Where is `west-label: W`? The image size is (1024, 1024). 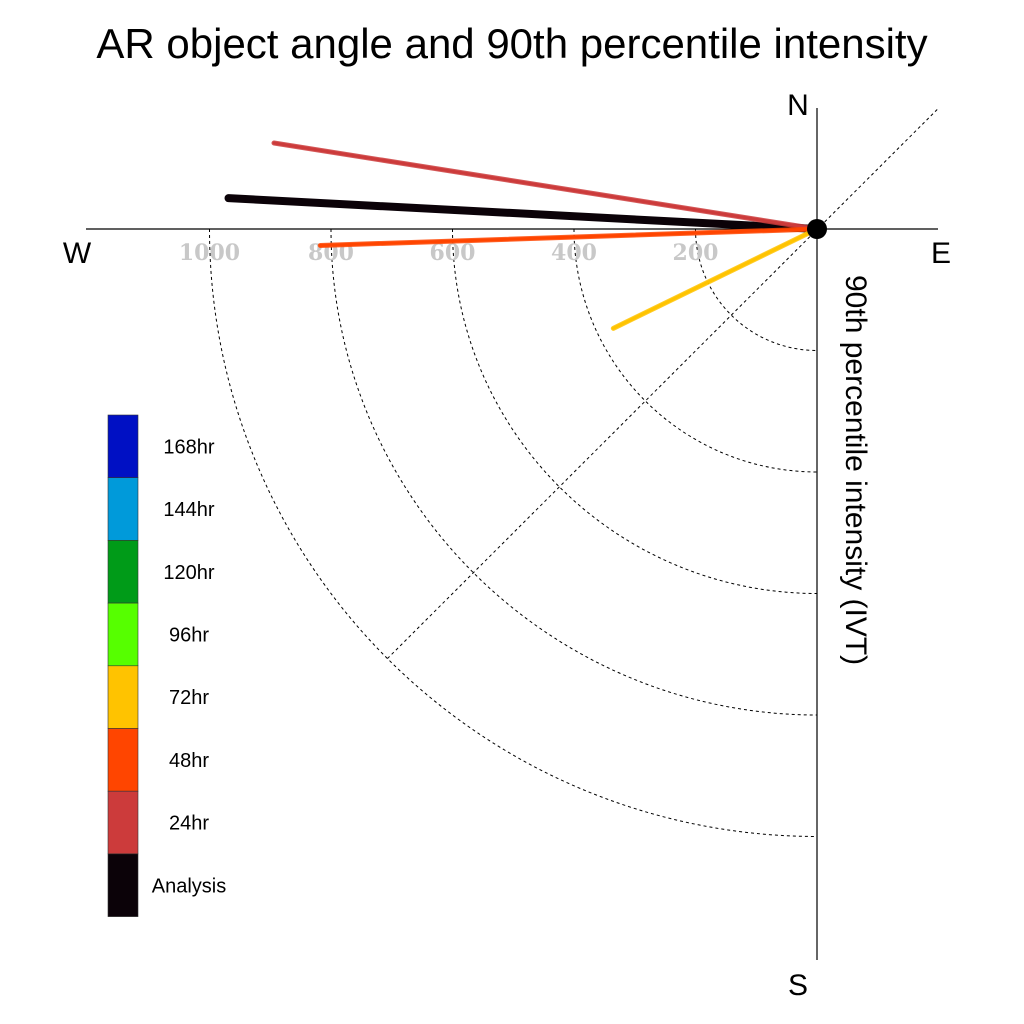 west-label: W is located at coordinates (77, 253).